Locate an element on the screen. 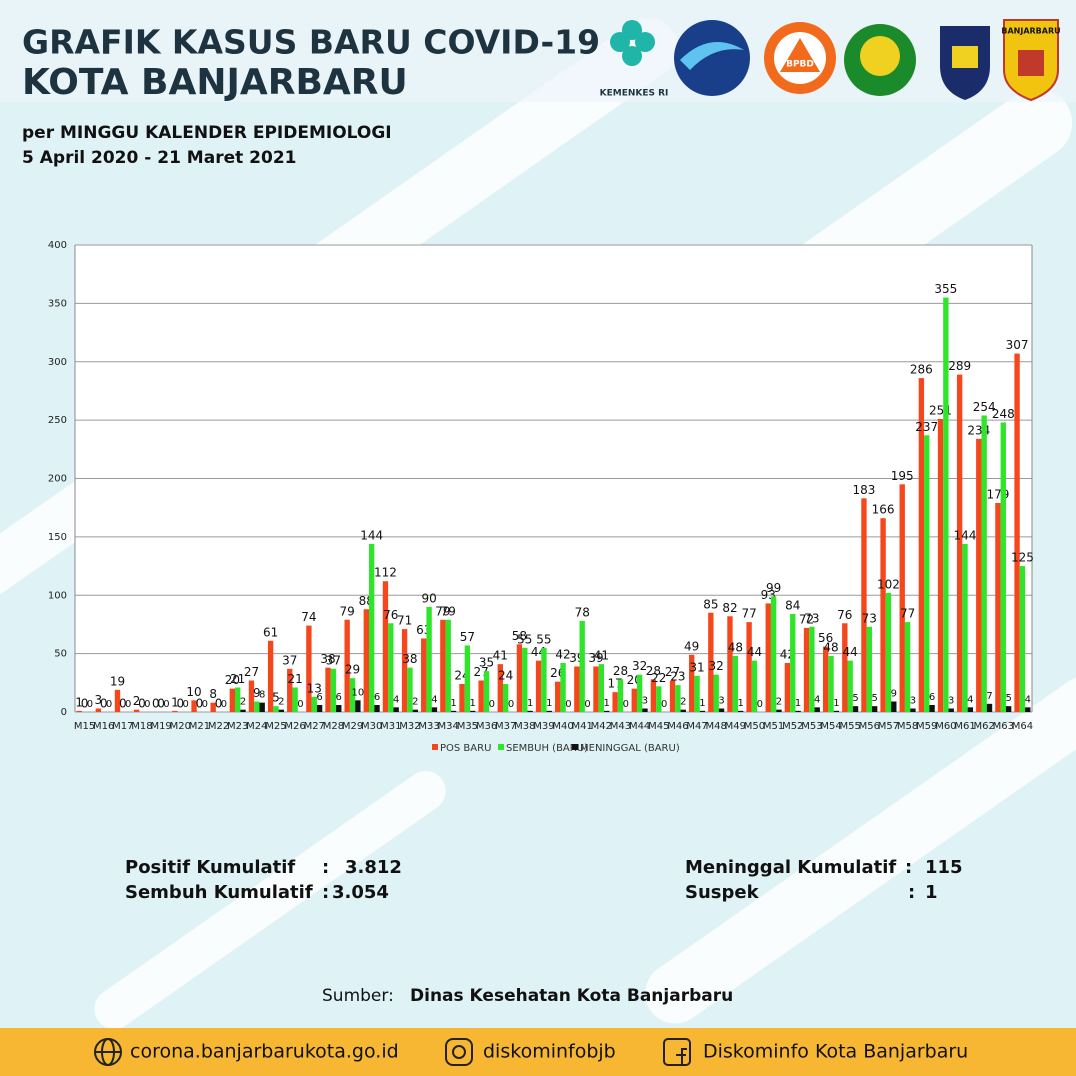  value-label: 5 is located at coordinates (874, 698).